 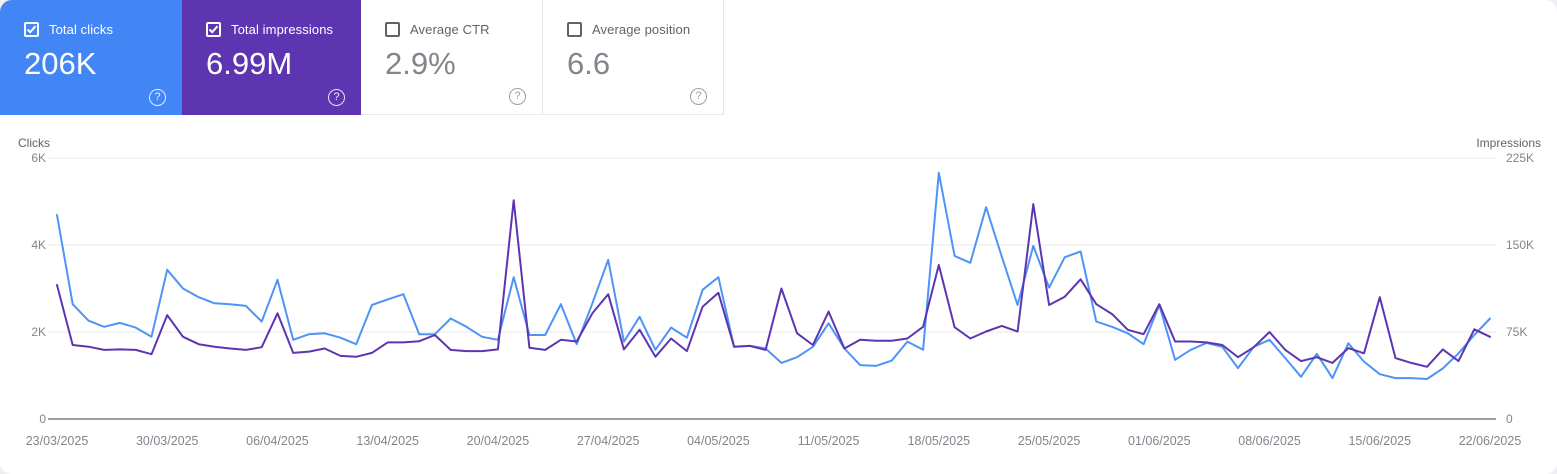 I want to click on date-label: 08/06/2025, so click(x=1269, y=441).